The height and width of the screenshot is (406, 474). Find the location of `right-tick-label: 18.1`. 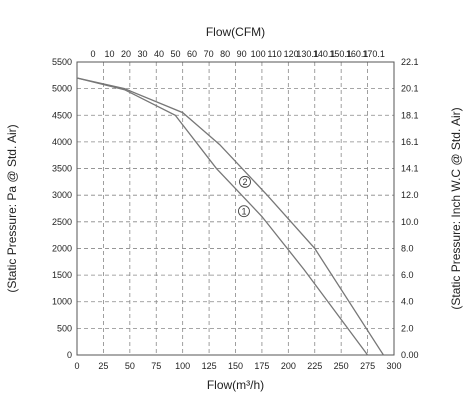

right-tick-label: 18.1 is located at coordinates (410, 115).